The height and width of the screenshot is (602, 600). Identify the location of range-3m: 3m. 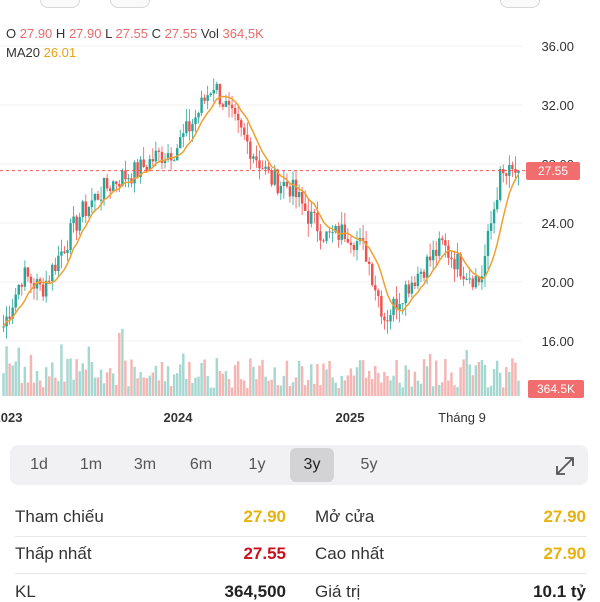
(145, 464).